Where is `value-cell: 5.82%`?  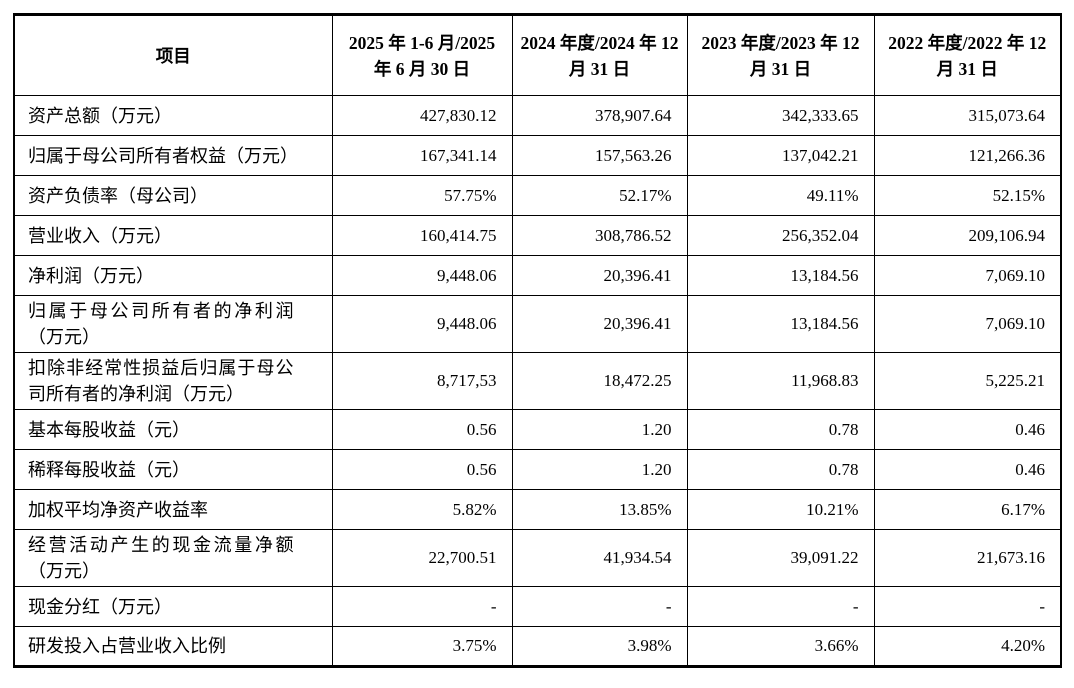
value-cell: 5.82% is located at coordinates (422, 509).